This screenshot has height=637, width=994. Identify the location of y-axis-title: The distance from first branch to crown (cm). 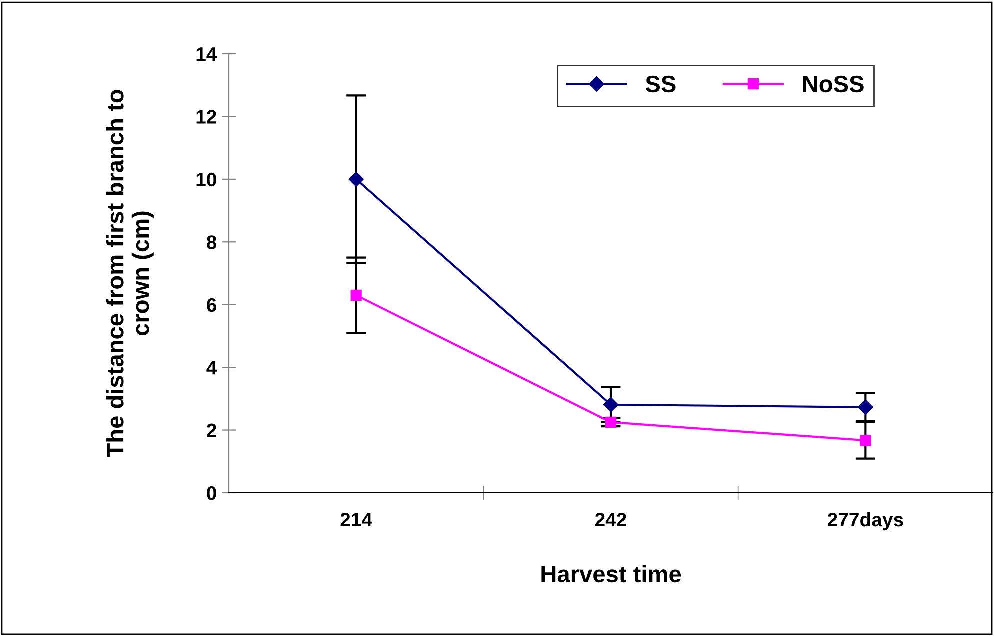
(130, 274).